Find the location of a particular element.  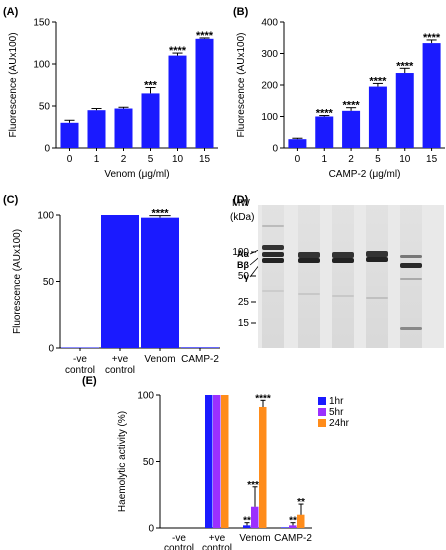

chart-c-y-axis-label: Fluorescence (AUx100) is located at coordinates (17, 281).